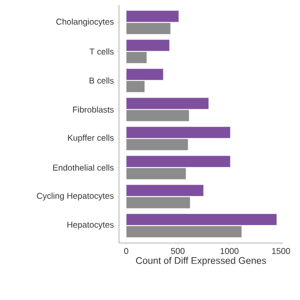 This screenshot has height=300, width=300. I want to click on y-tick-label: Endothelial cells, so click(83, 167).